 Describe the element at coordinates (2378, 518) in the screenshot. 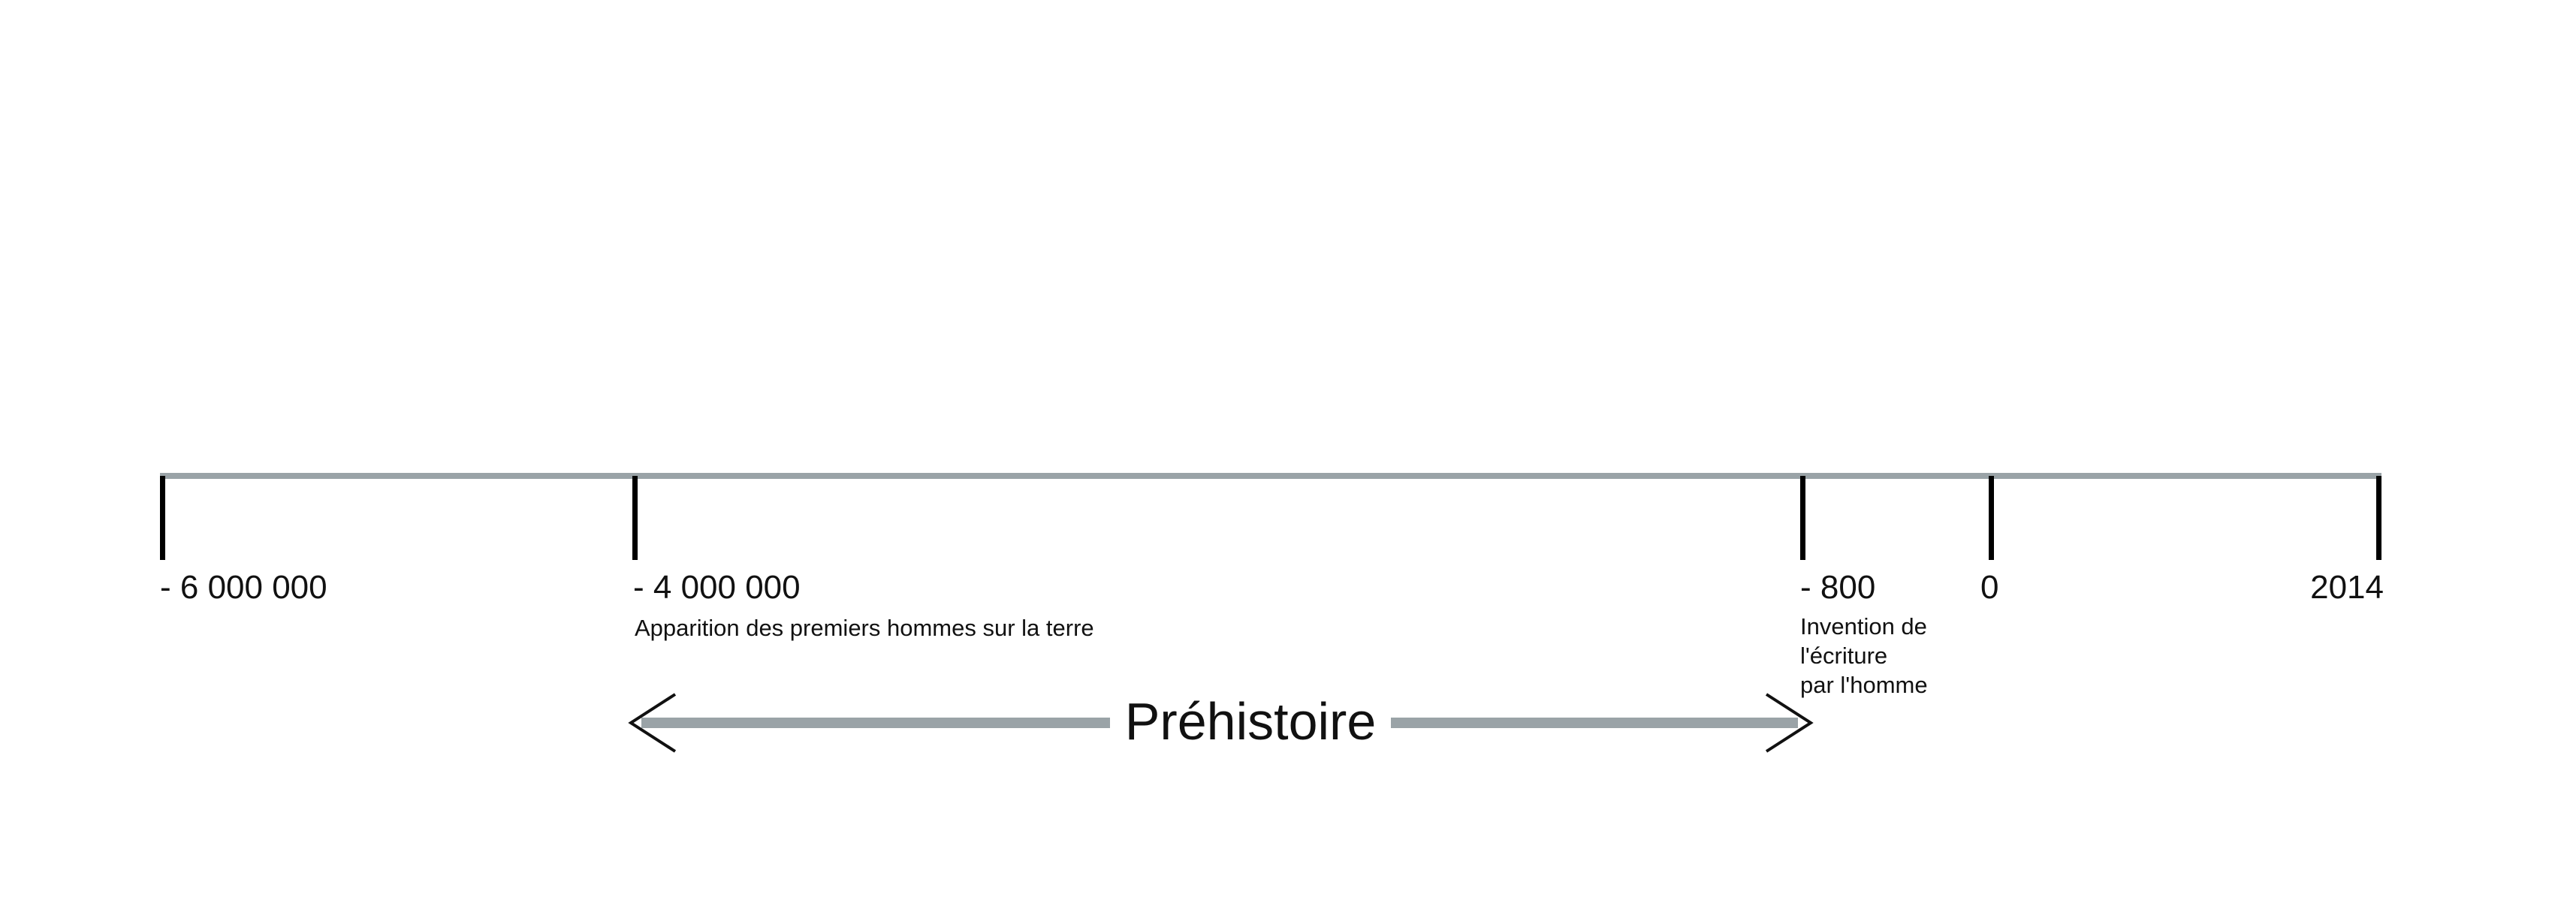

I see `tick-mark-2014` at that location.